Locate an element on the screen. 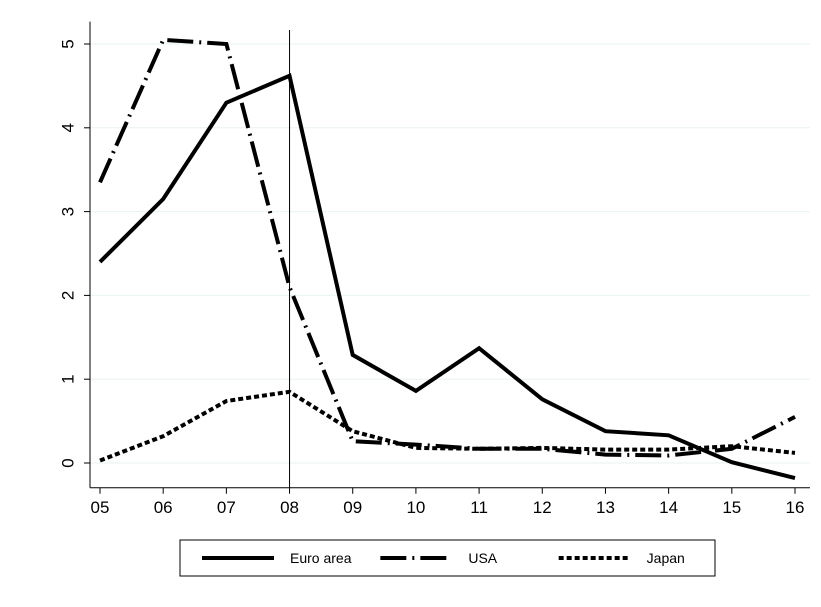 The width and height of the screenshot is (821, 607). y-tick-label: 0 is located at coordinates (68, 462).